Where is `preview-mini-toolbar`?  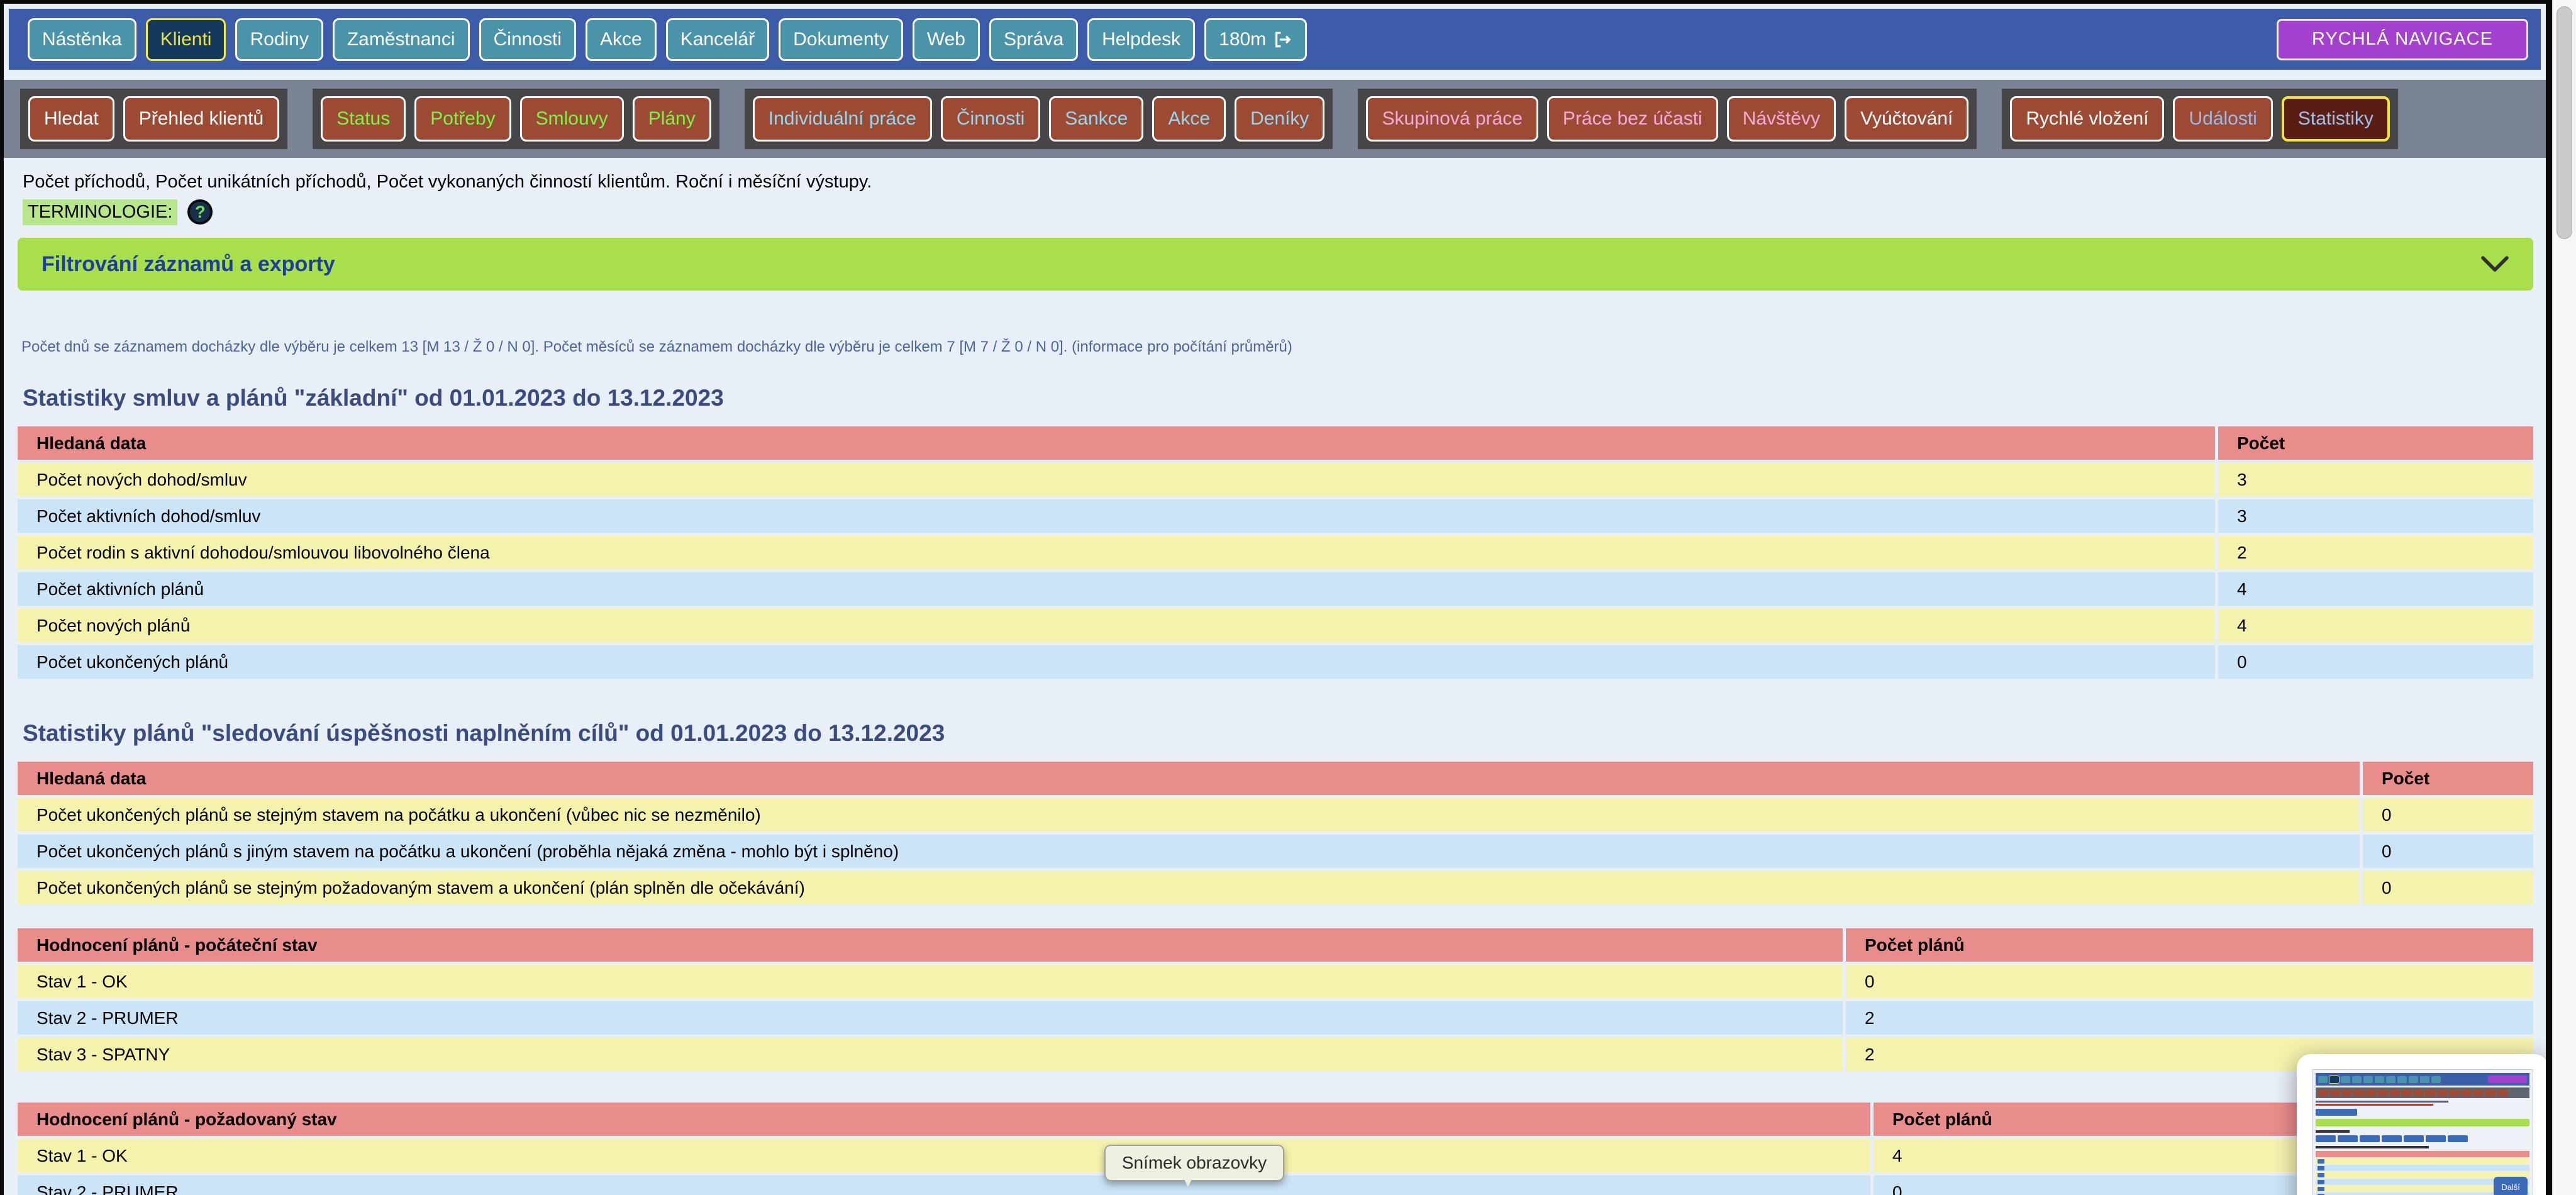 preview-mini-toolbar is located at coordinates (2422, 1092).